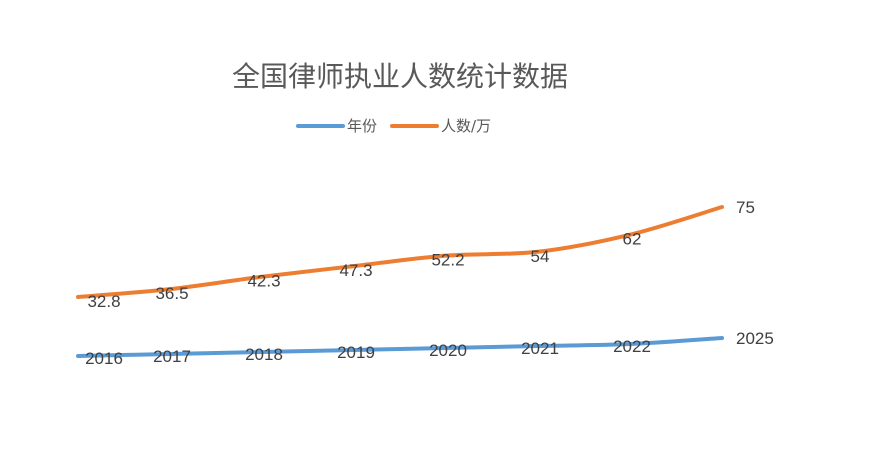 This screenshot has height=459, width=878. I want to click on legend-label-year: 年份, so click(362, 126).